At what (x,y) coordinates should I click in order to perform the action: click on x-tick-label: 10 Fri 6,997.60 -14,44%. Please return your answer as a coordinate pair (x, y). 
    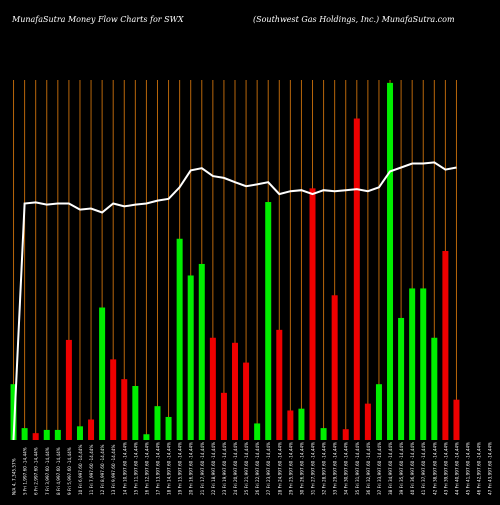
    Looking at the image, I should click on (80, 470).